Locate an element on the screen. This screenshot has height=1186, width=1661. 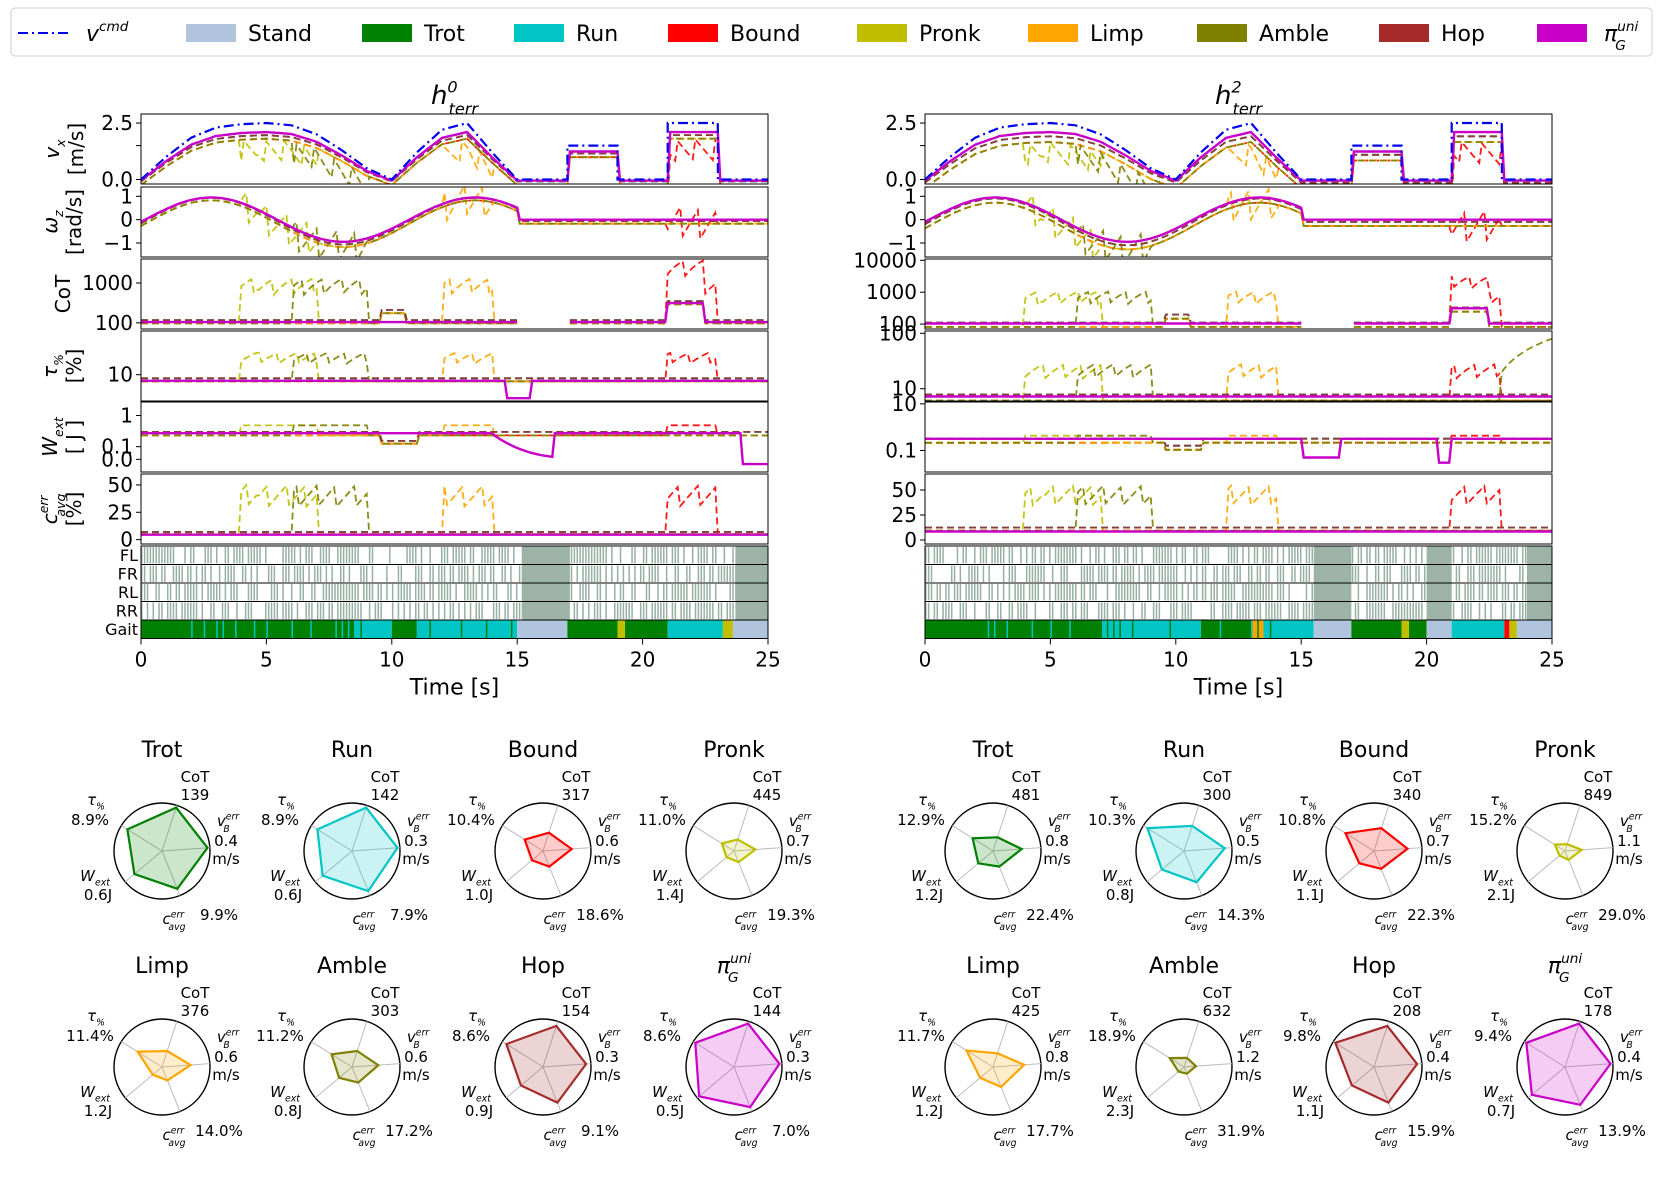
series-line-unified is located at coordinates (454, 219).